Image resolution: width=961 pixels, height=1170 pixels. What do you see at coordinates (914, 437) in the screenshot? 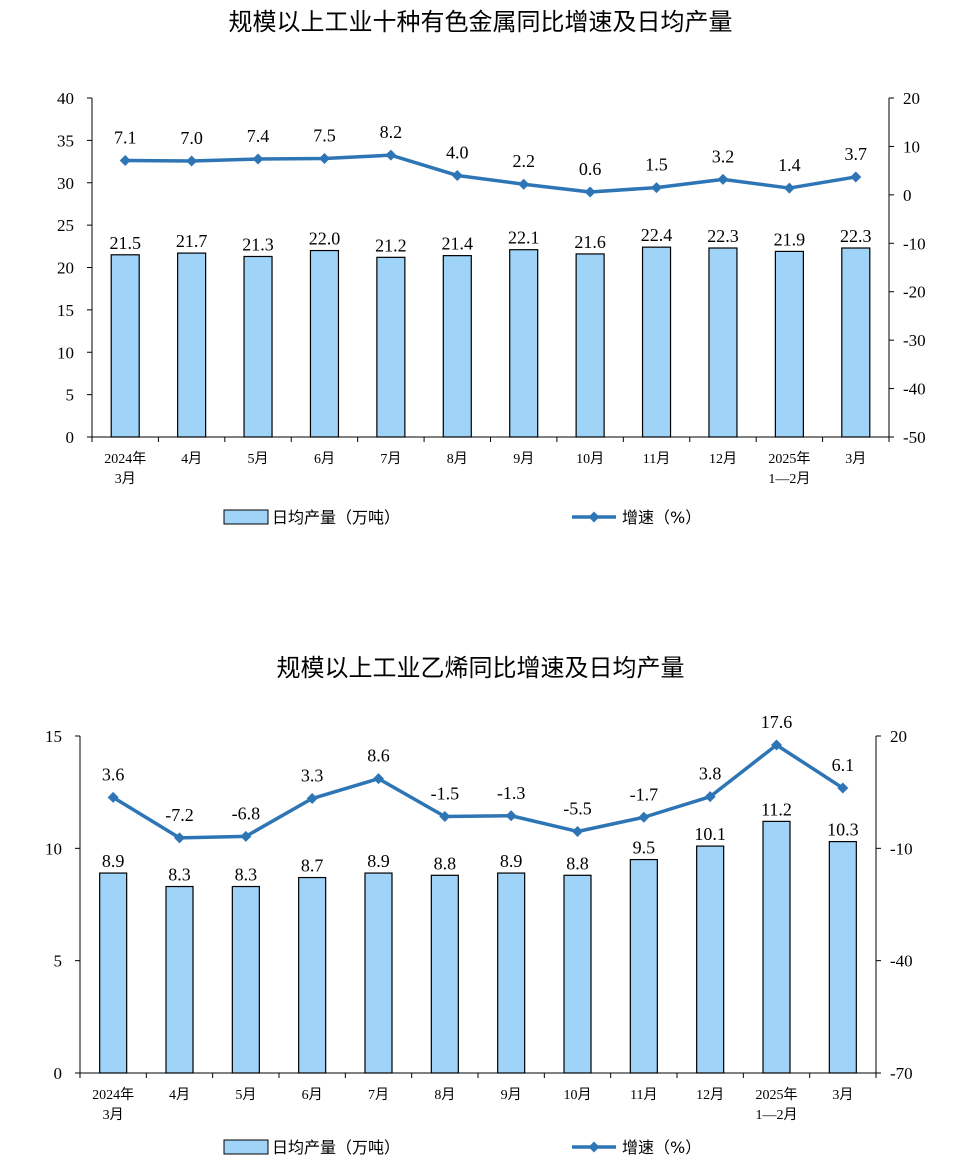
I see `chart1-right-tick-label: -50` at bounding box center [914, 437].